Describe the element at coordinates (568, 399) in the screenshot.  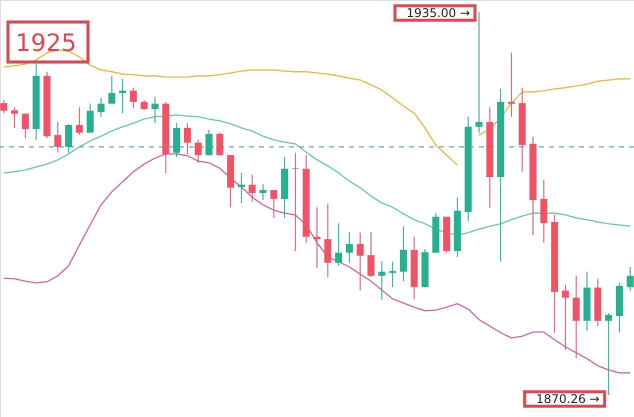
I see `annotation: 1870.26 →` at that location.